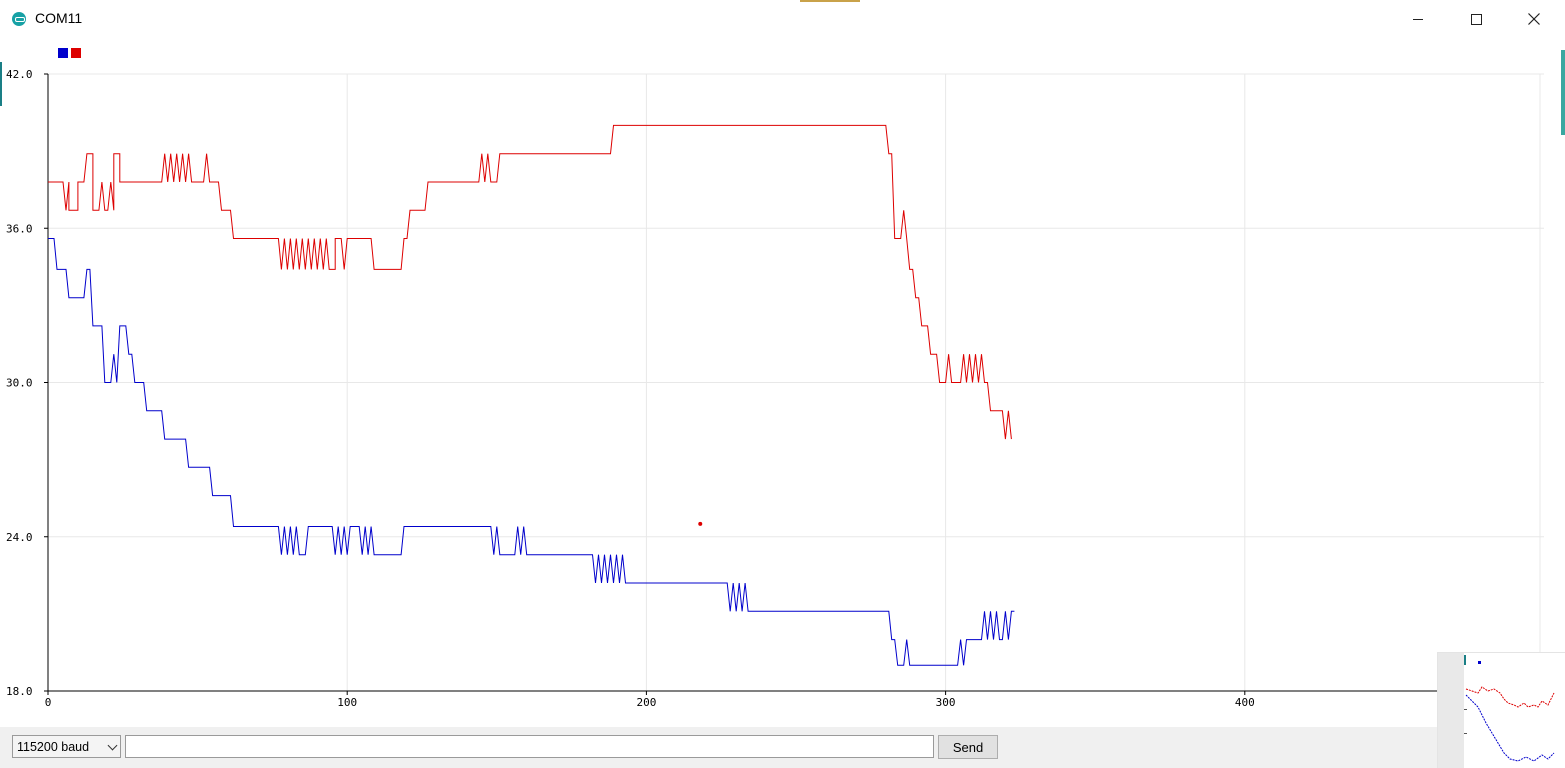 The height and width of the screenshot is (768, 1565). I want to click on thumbnail-preview, so click(1501, 710).